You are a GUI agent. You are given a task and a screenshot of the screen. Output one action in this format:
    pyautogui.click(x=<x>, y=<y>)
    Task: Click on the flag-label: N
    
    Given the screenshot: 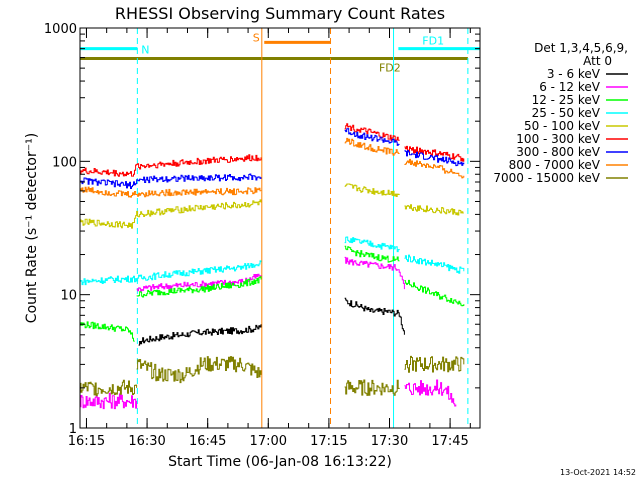 What is the action you would take?
    pyautogui.click(x=145, y=50)
    